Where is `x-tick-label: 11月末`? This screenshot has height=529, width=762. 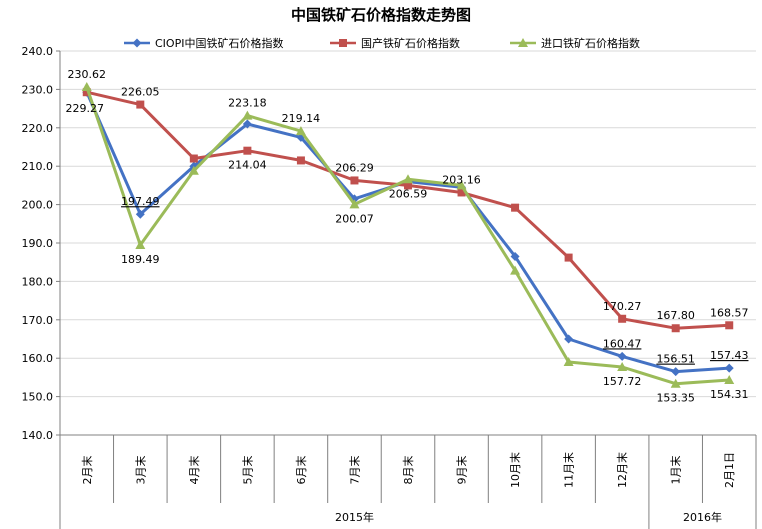
x-tick-label: 11月末 is located at coordinates (569, 470).